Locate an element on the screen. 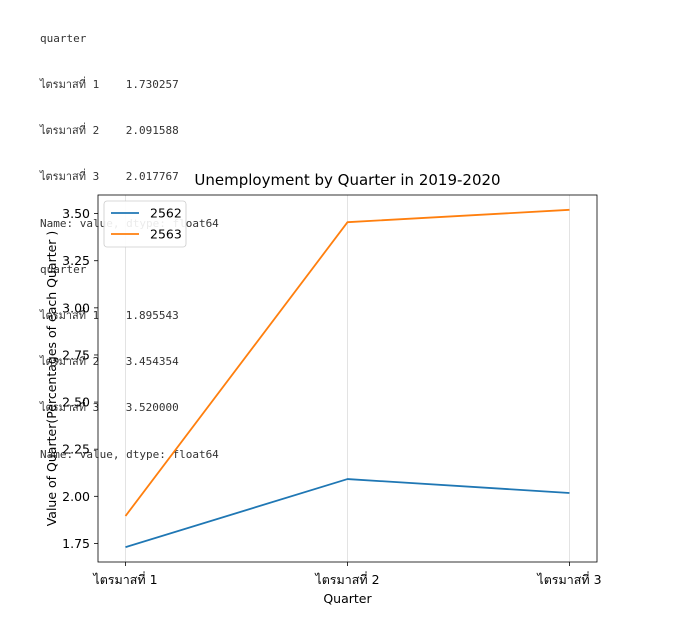  y-tick-label: 3.50 is located at coordinates (76, 213).